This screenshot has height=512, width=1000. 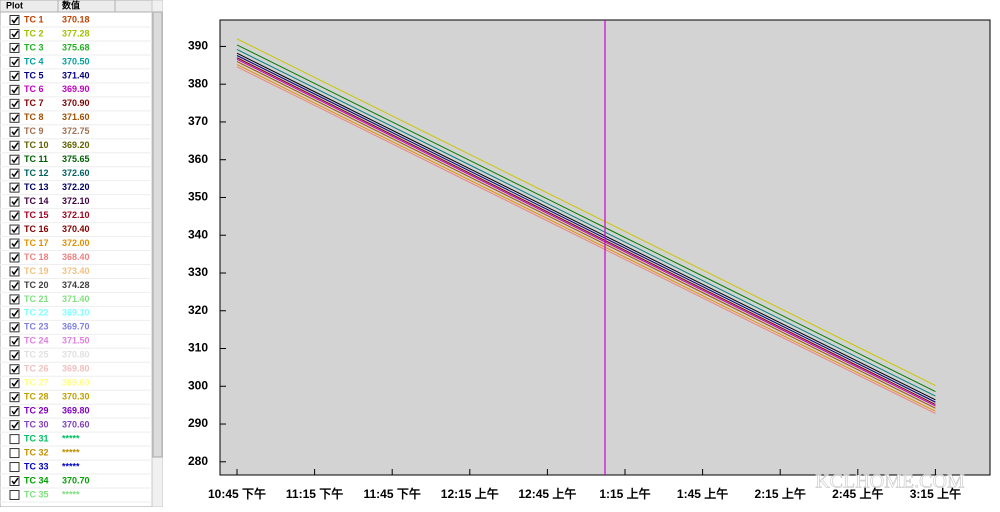 What do you see at coordinates (76, 159) in the screenshot?
I see `row-value: 375.65` at bounding box center [76, 159].